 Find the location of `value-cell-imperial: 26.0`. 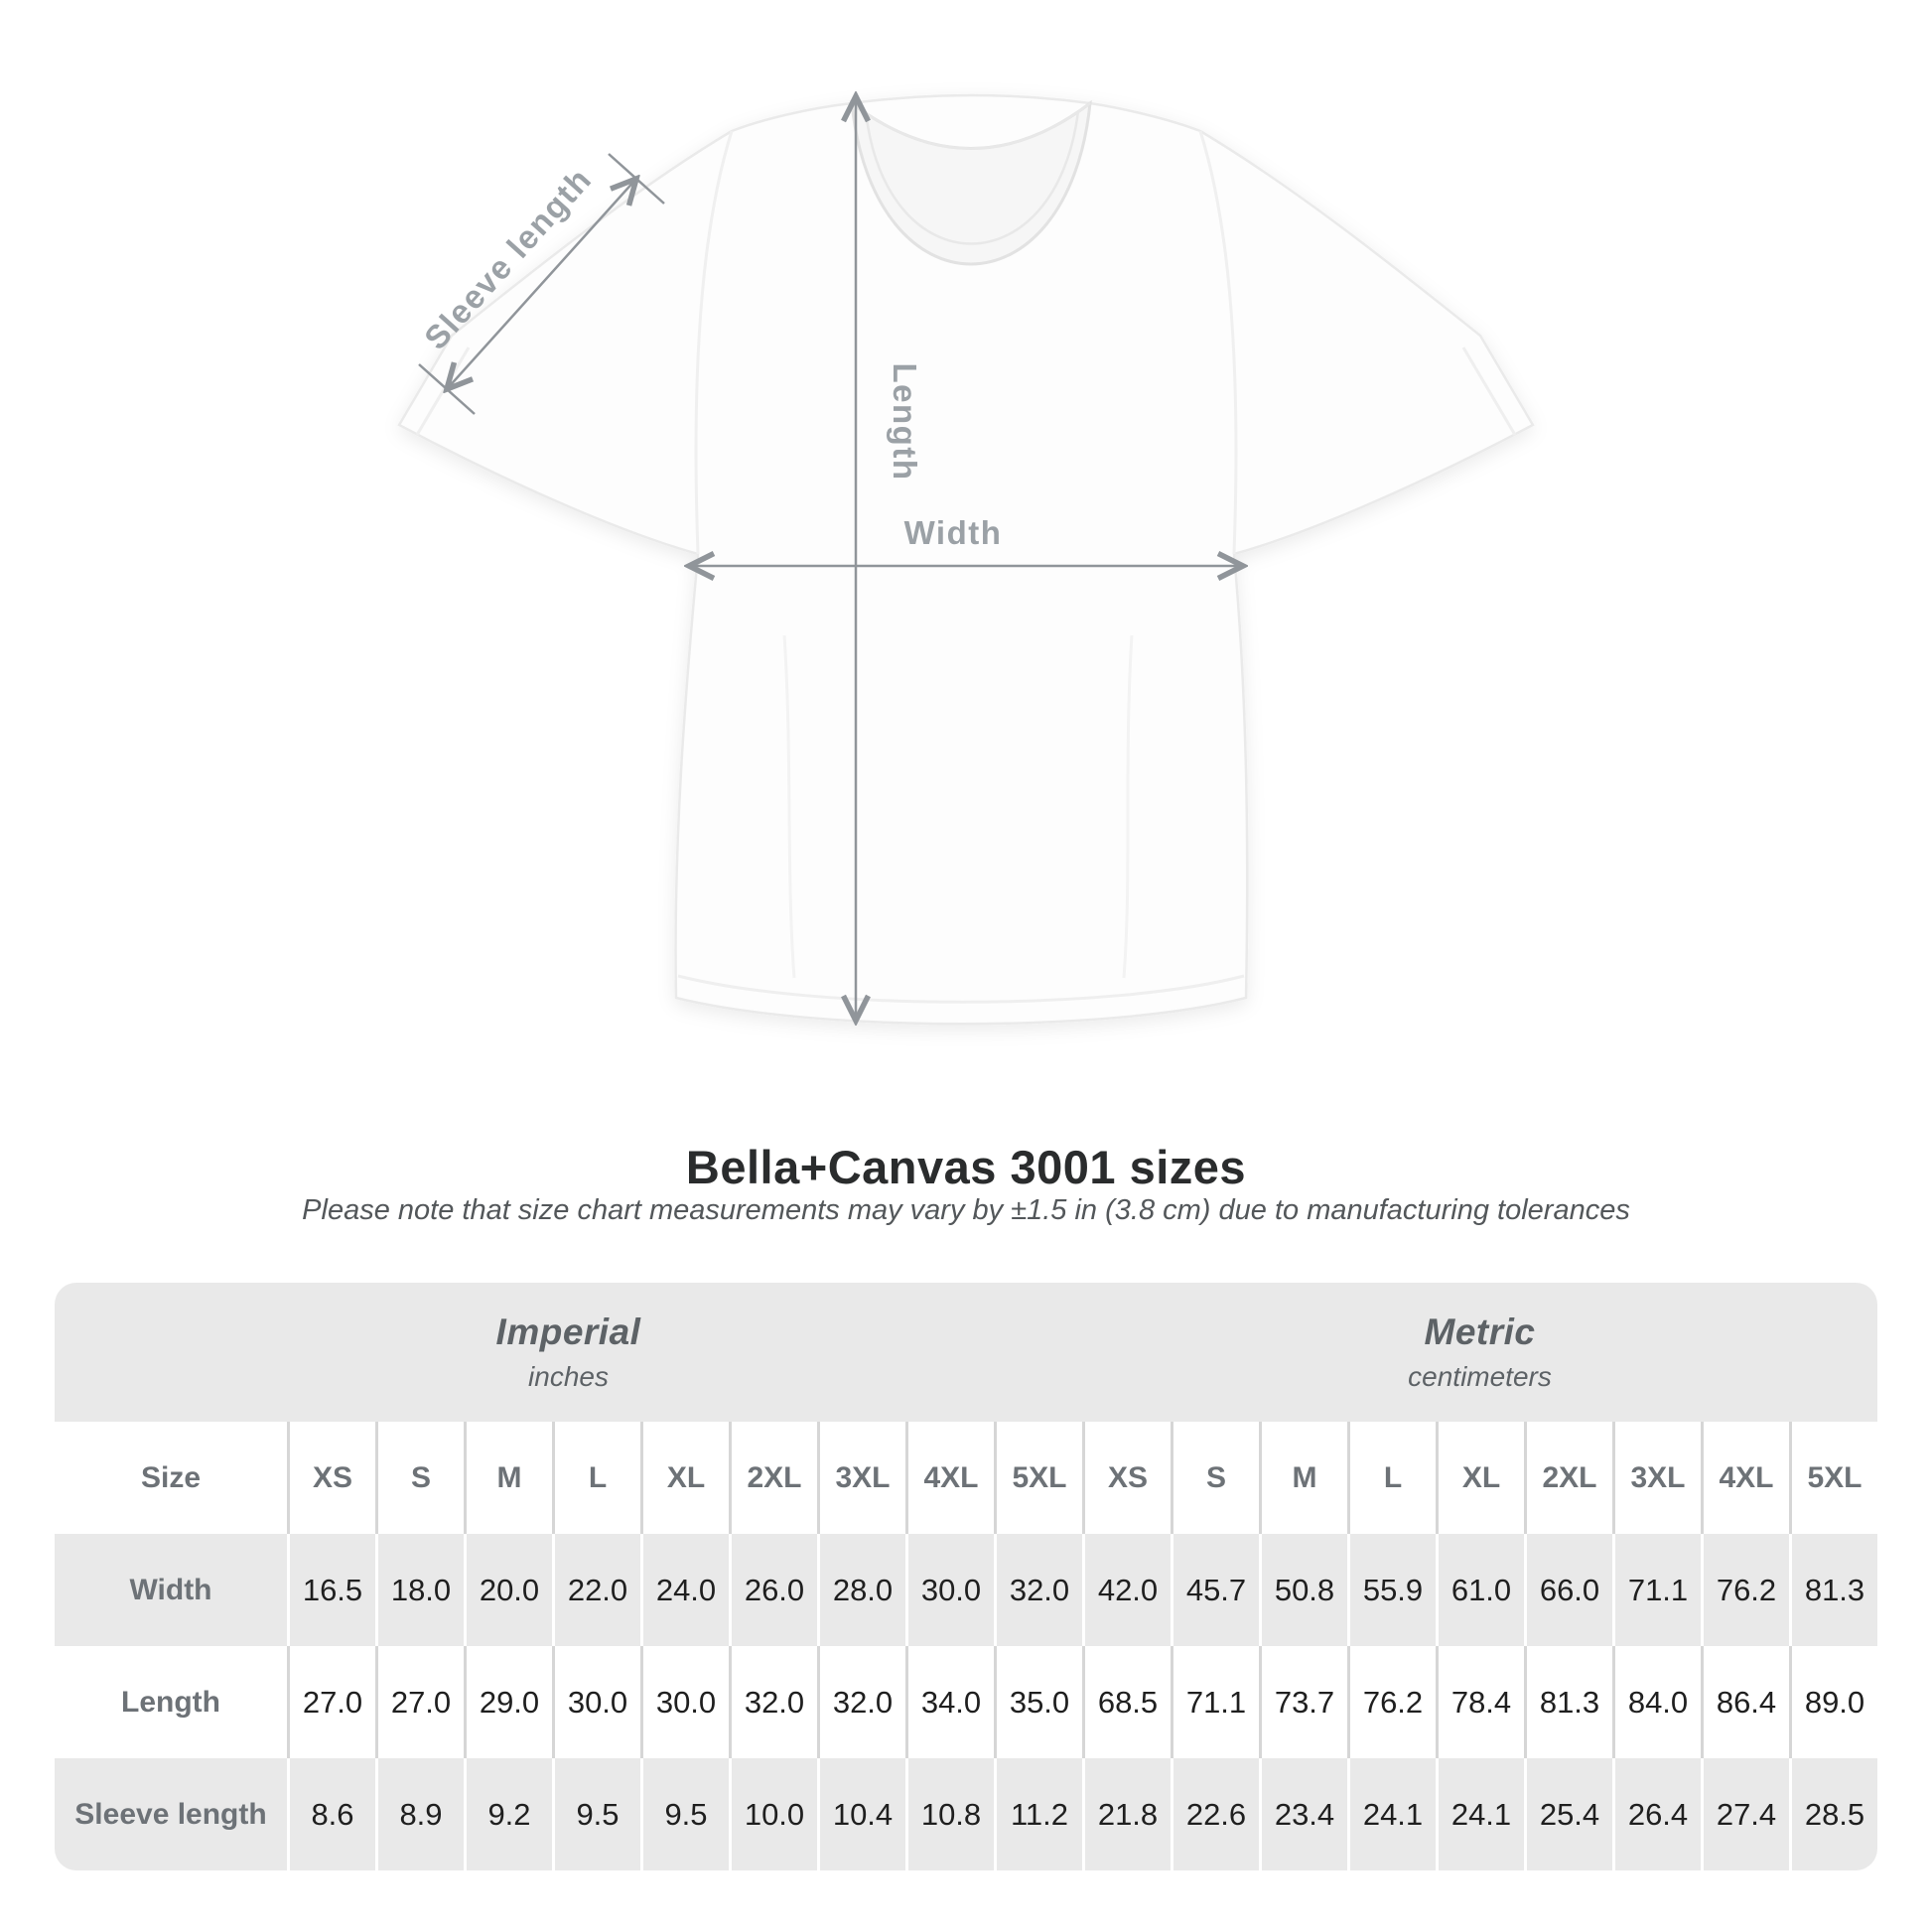

value-cell-imperial: 26.0 is located at coordinates (773, 1590).